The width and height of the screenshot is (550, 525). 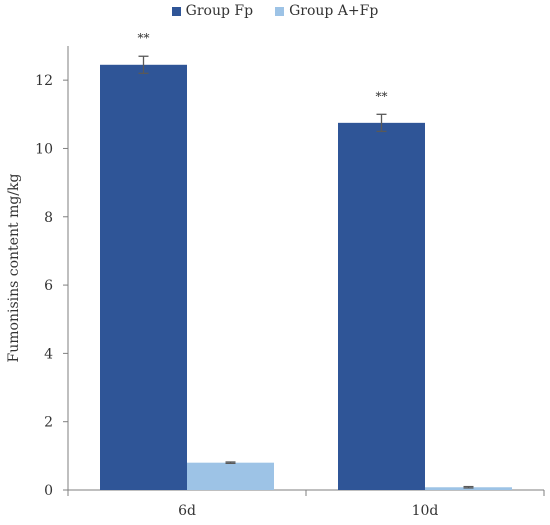 What do you see at coordinates (176, 11) in the screenshot?
I see `legend-swatch-group-fp` at bounding box center [176, 11].